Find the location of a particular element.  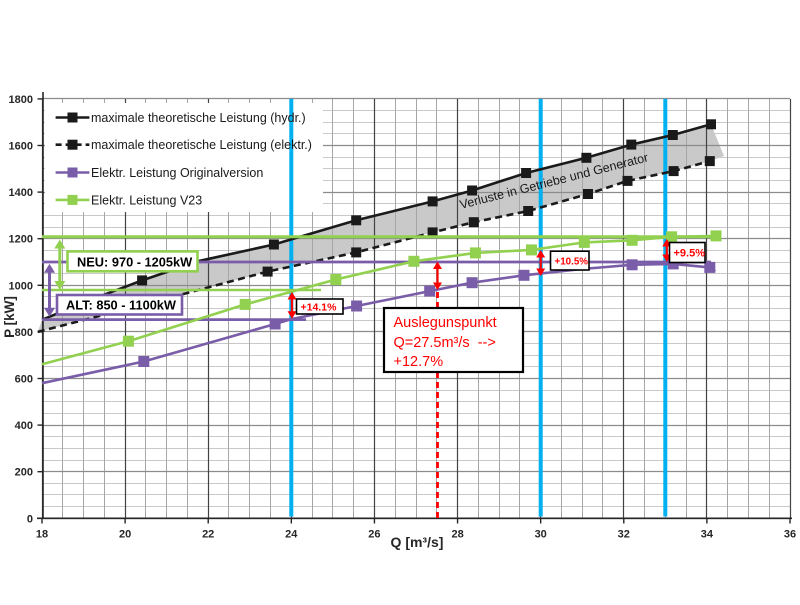

svg-text: NEU: 970 - 1205kW is located at coordinates (135, 262).